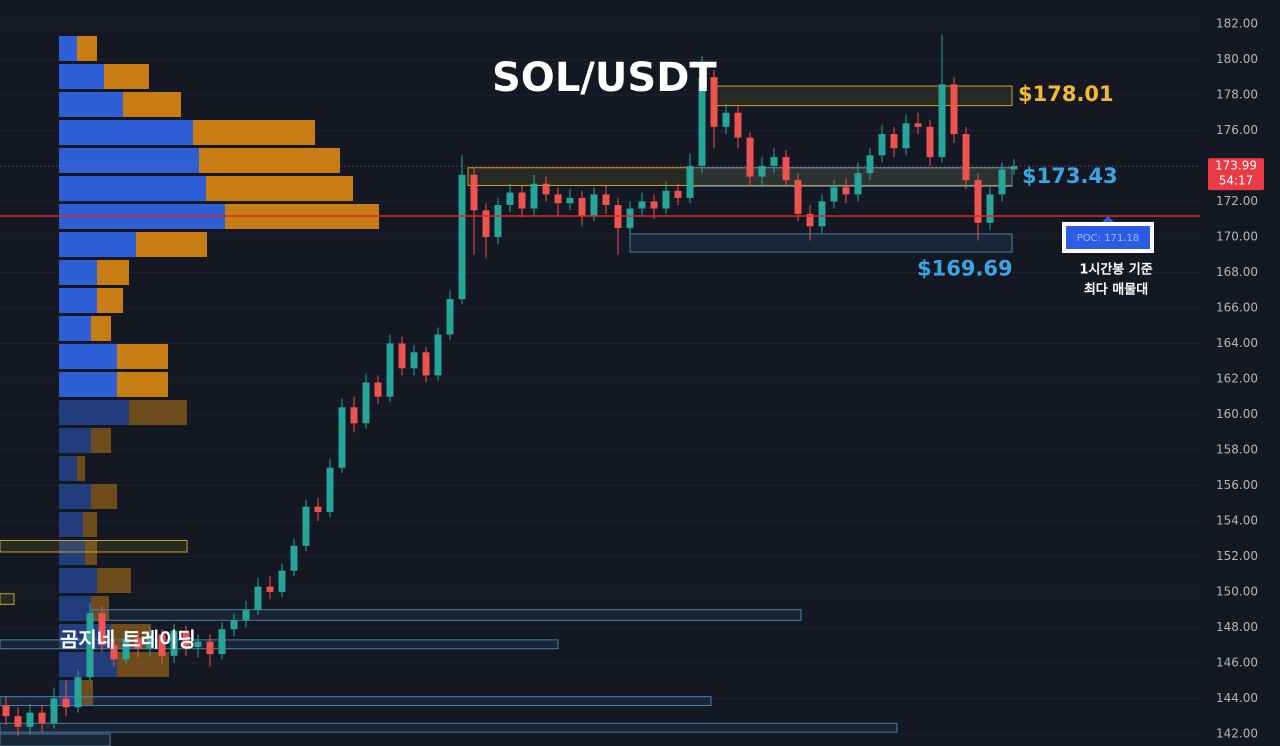  I want to click on chart-title: SOL/USDT, so click(604, 78).